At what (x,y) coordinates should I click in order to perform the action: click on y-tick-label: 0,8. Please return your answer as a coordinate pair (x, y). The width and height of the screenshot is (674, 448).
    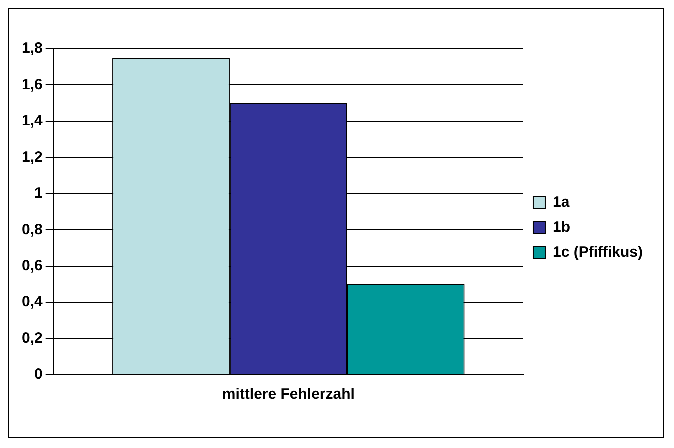
    Looking at the image, I should click on (32, 229).